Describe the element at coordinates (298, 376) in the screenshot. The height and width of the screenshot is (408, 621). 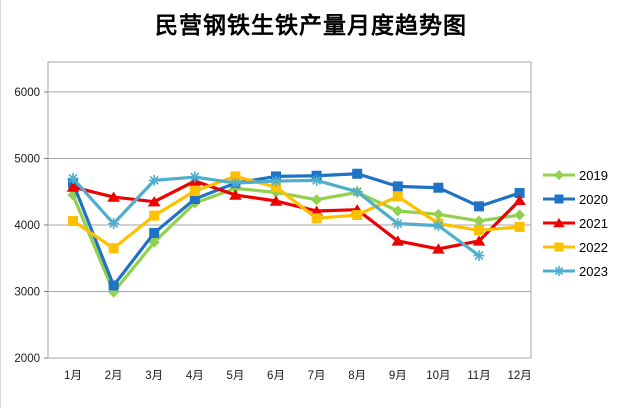
I see `x-axis-labels: 1月 2月 3月 4月 5月 6月 7月 8月 9月 10月 11月 12月` at that location.